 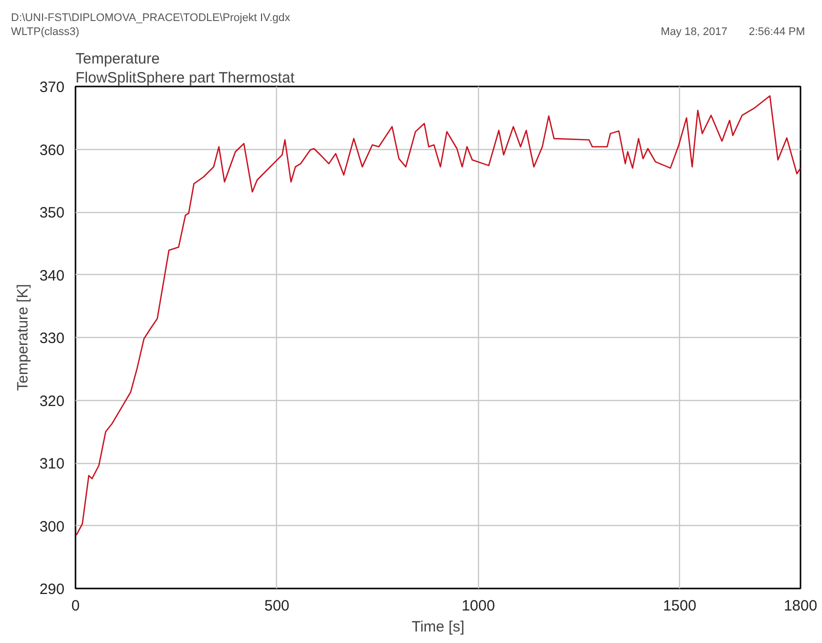 I want to click on text: WLTP(class3), so click(x=45, y=32).